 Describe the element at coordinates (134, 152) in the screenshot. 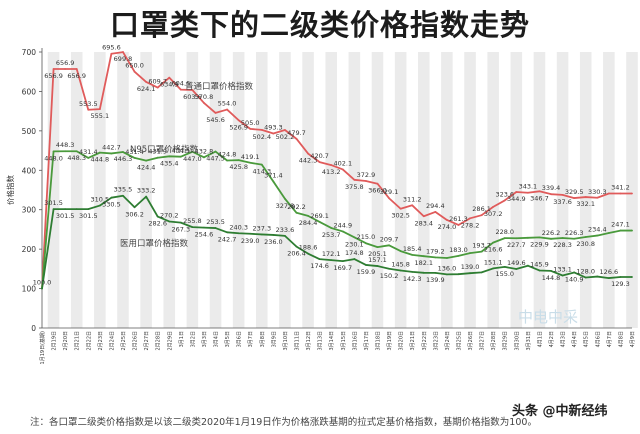

I see `data-label: 431.4` at that location.